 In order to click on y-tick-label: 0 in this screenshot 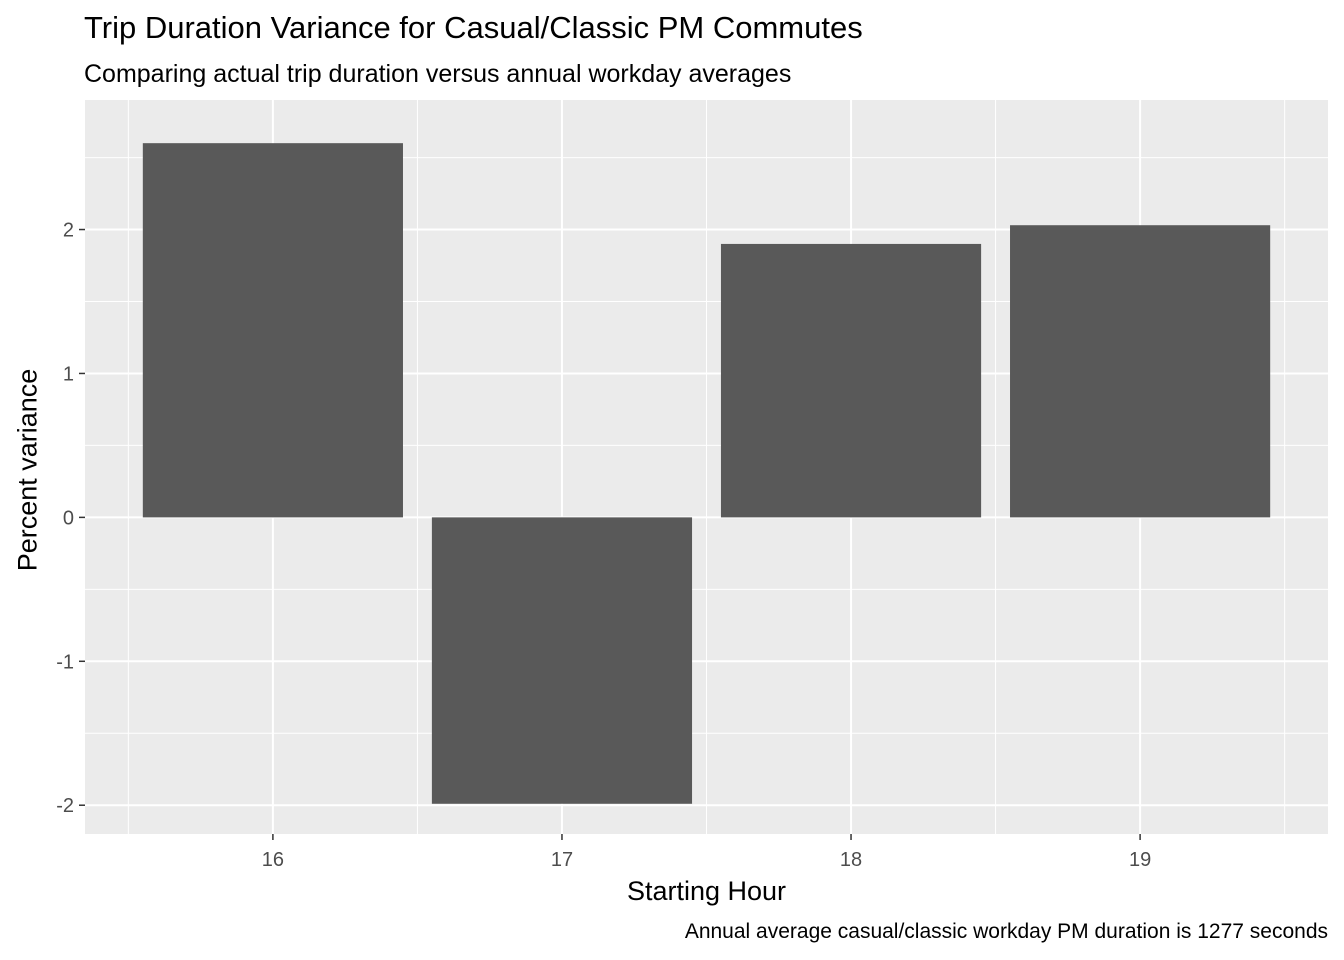, I will do `click(68, 518)`.